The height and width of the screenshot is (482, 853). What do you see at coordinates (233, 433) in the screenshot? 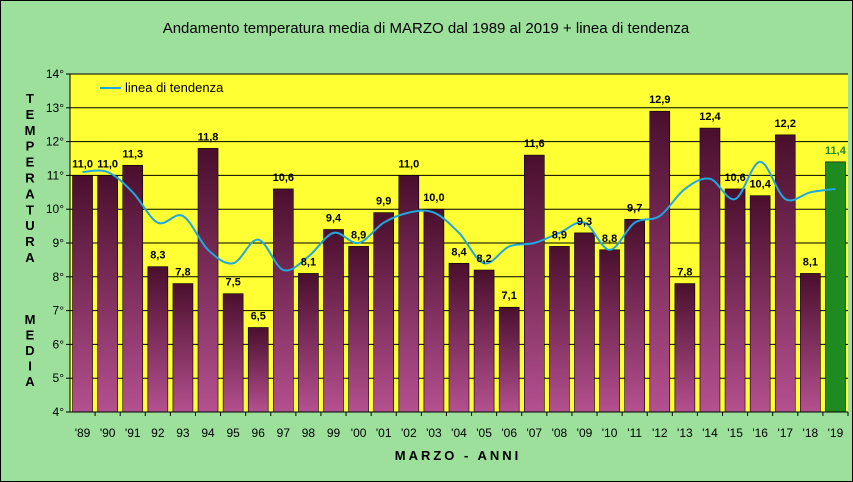
I see `x-tick-label: 95` at bounding box center [233, 433].